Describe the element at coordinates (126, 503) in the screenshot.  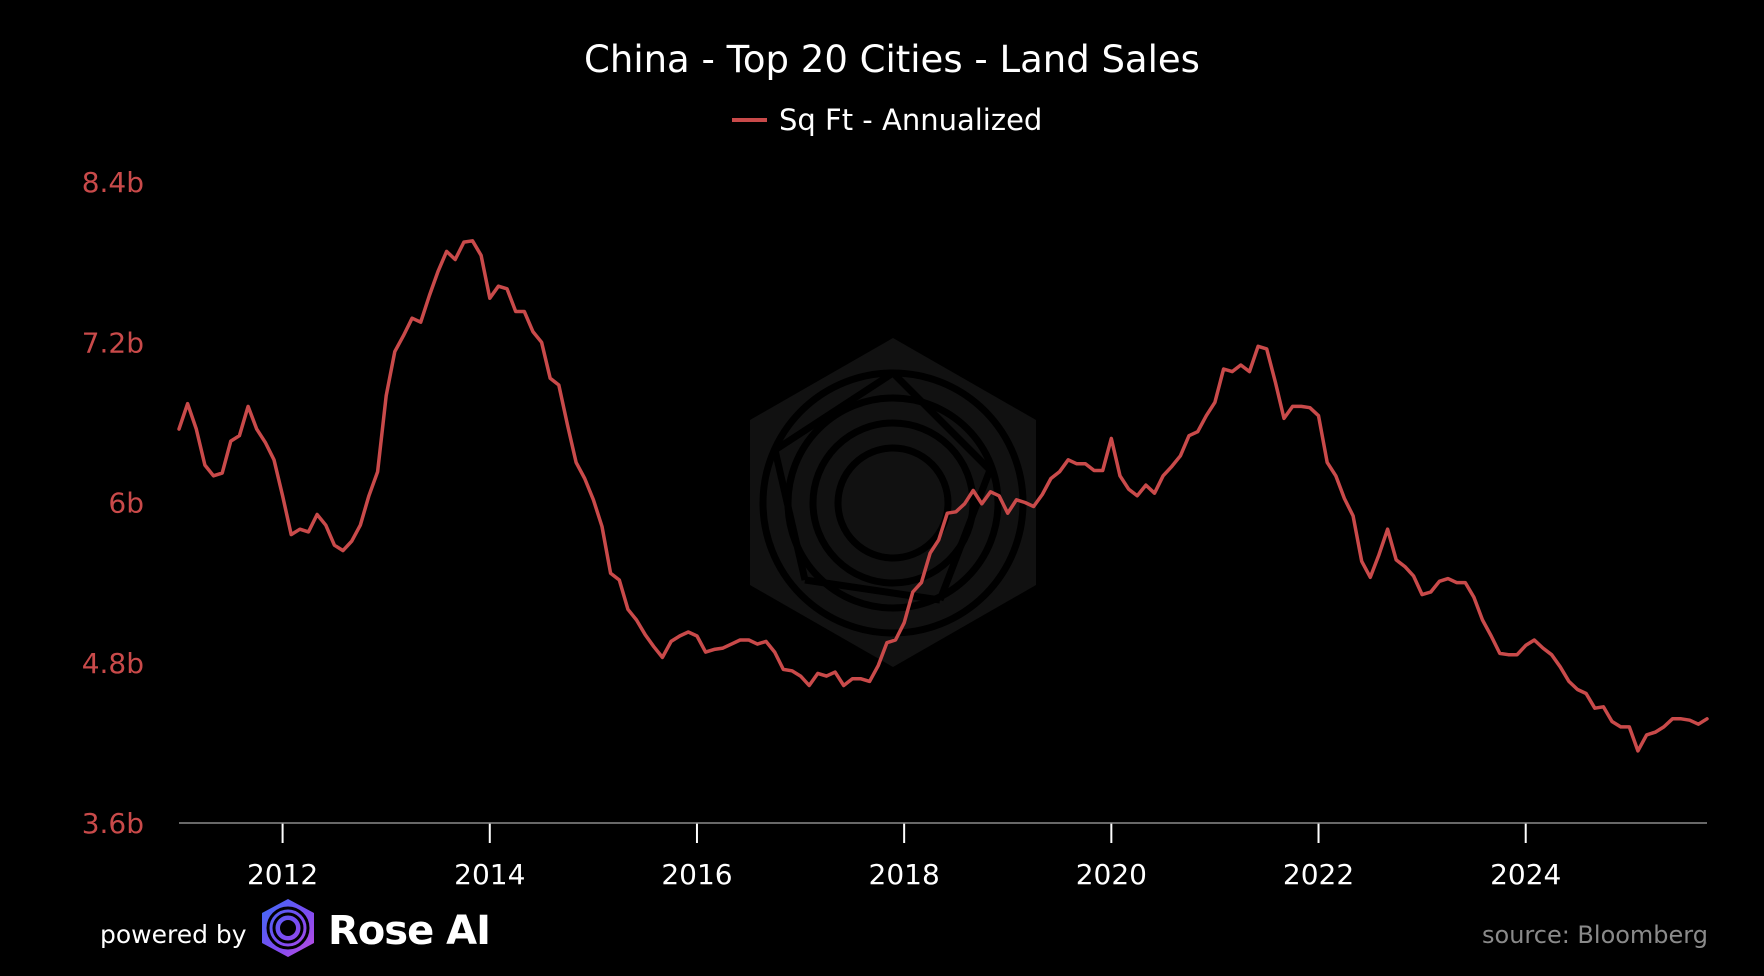
I see `y-tick-label: 6b` at that location.